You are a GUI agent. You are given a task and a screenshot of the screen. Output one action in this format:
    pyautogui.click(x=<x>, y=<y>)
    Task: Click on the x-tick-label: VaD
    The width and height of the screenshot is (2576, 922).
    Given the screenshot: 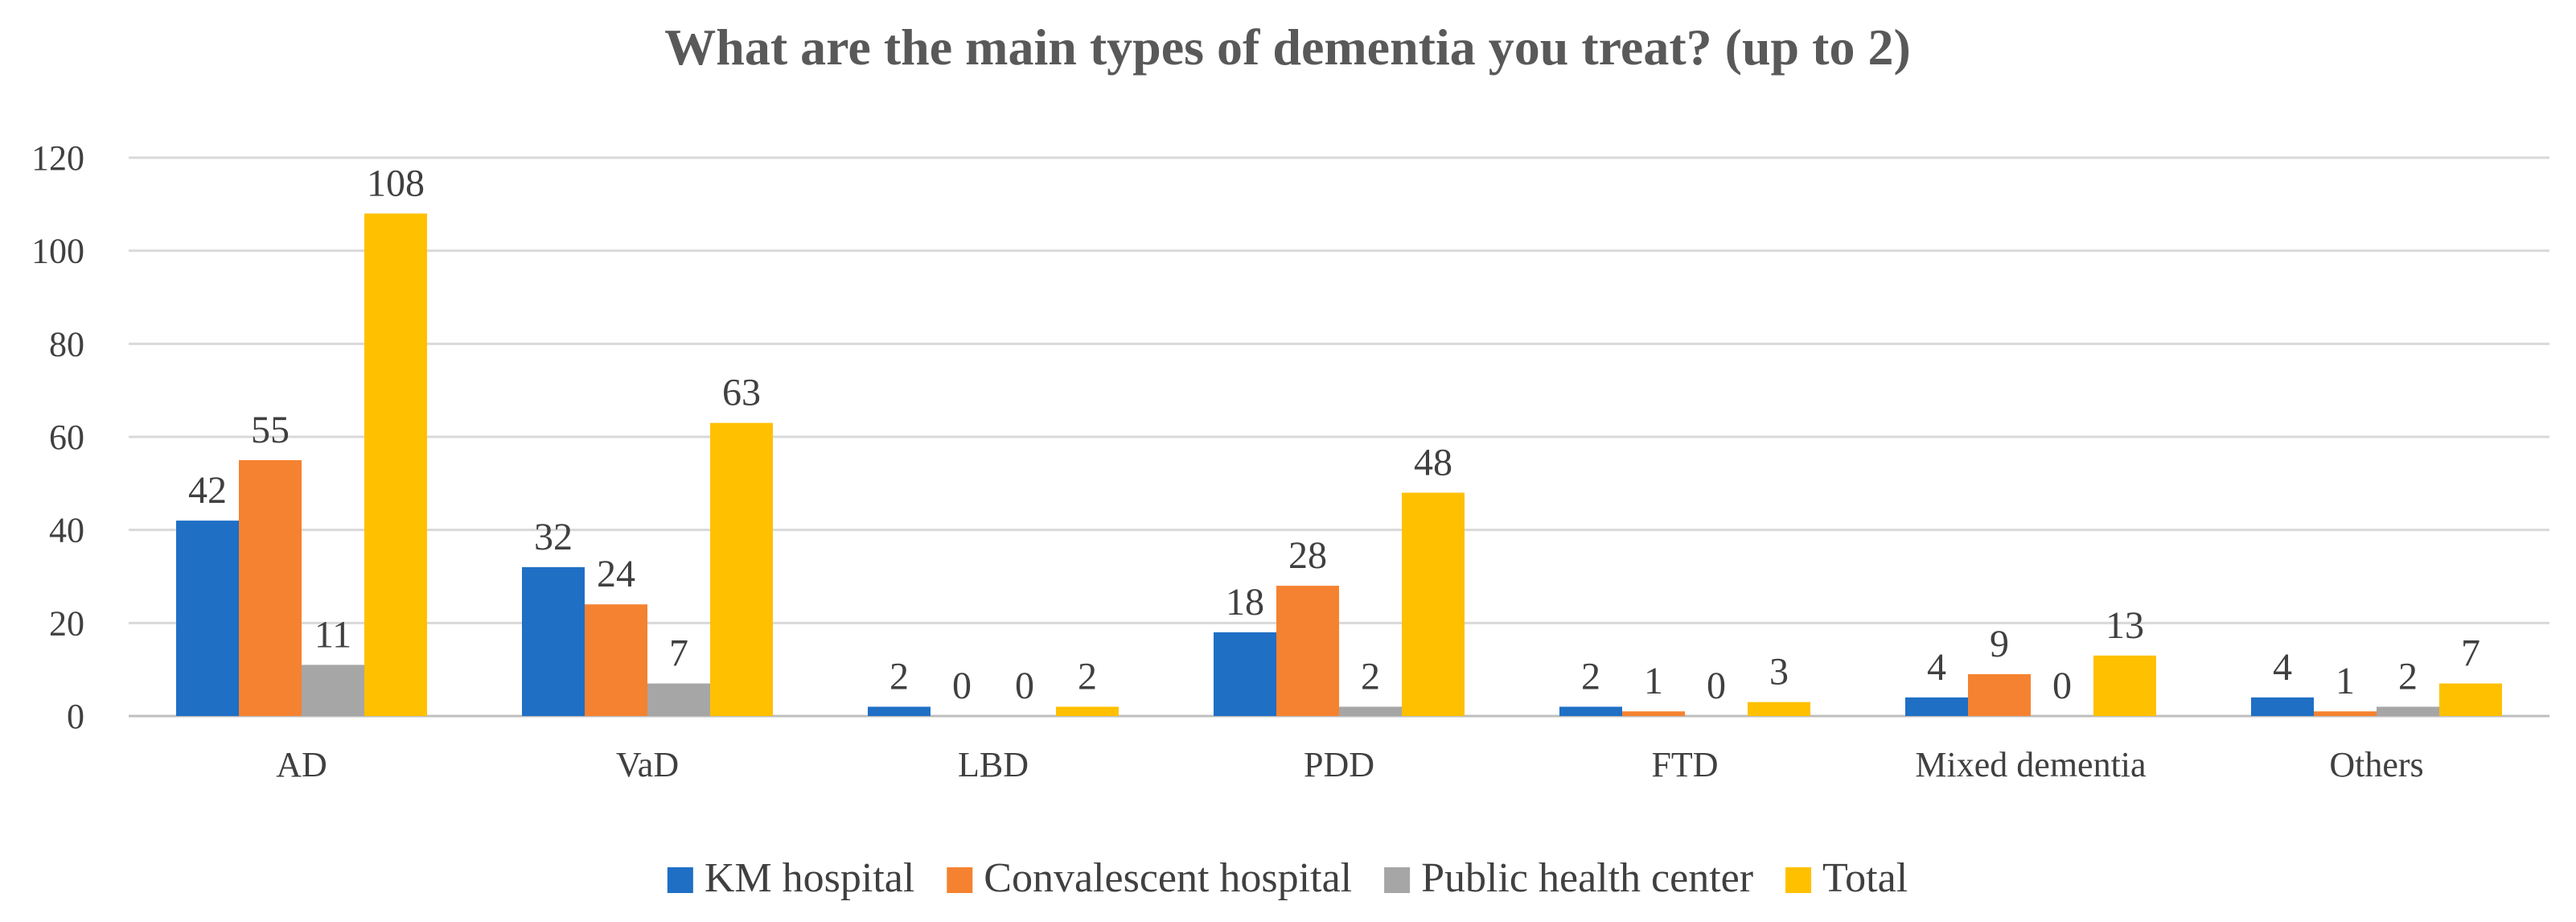 What is the action you would take?
    pyautogui.click(x=647, y=764)
    